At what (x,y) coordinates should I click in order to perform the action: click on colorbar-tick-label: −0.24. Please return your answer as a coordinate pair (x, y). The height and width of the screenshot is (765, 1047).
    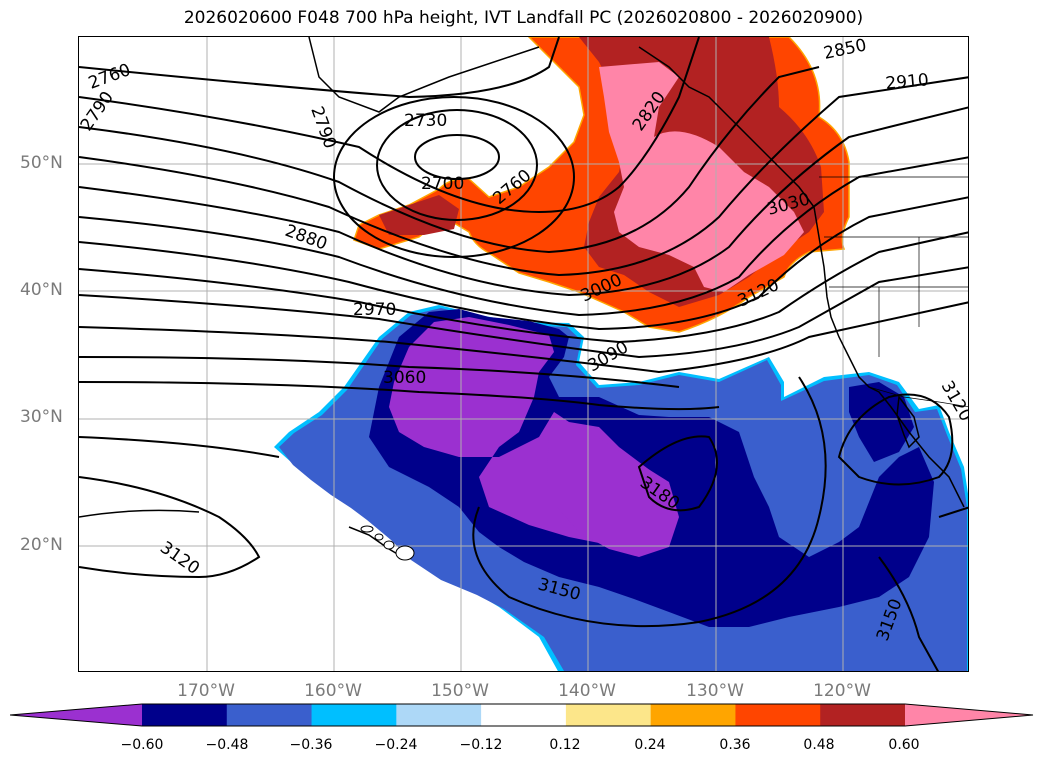
    Looking at the image, I should click on (396, 745).